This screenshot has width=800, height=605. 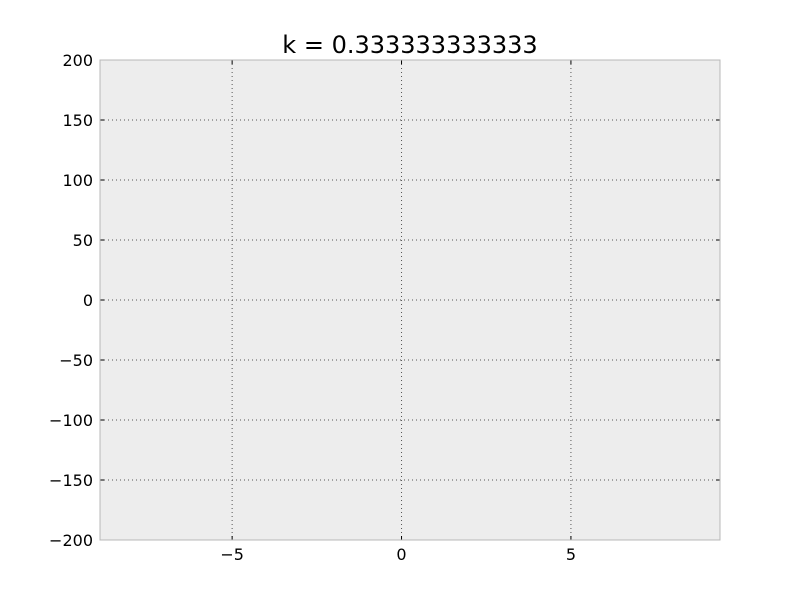 I want to click on y-tick-label: 0, so click(x=88, y=300).